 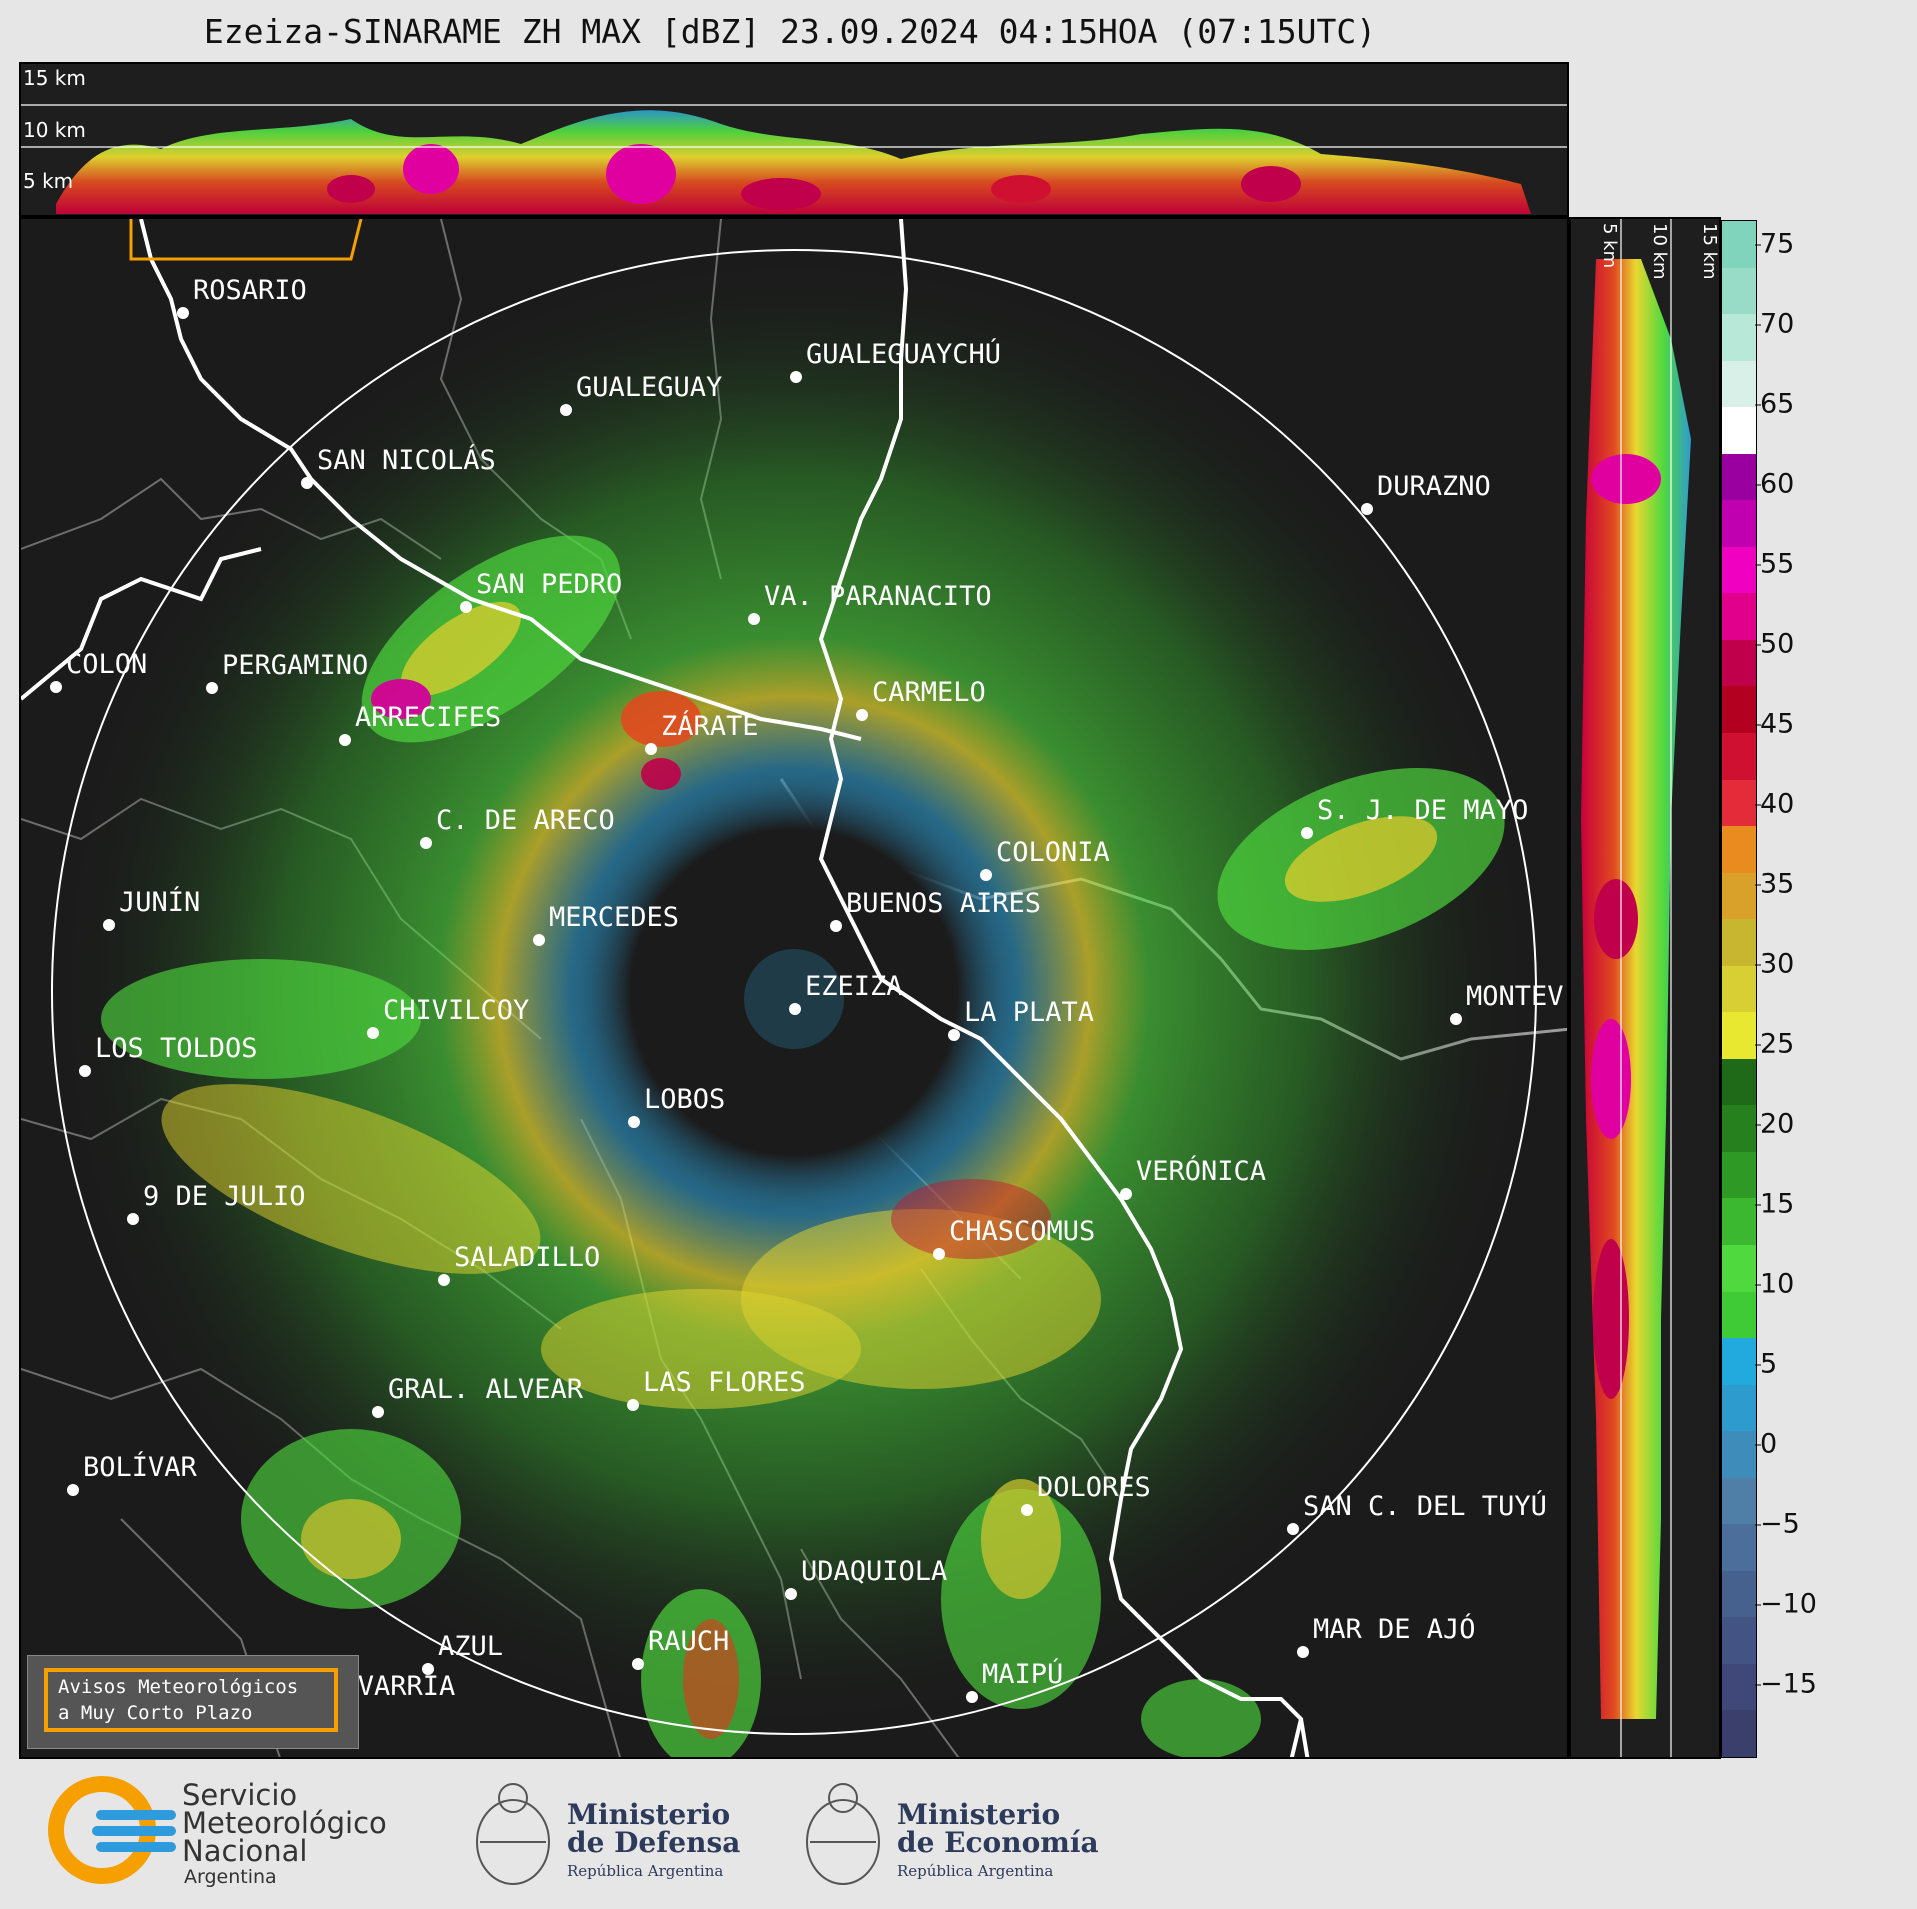 What do you see at coordinates (284, 1823) in the screenshot?
I see `smn-line-2: Meteorológico` at bounding box center [284, 1823].